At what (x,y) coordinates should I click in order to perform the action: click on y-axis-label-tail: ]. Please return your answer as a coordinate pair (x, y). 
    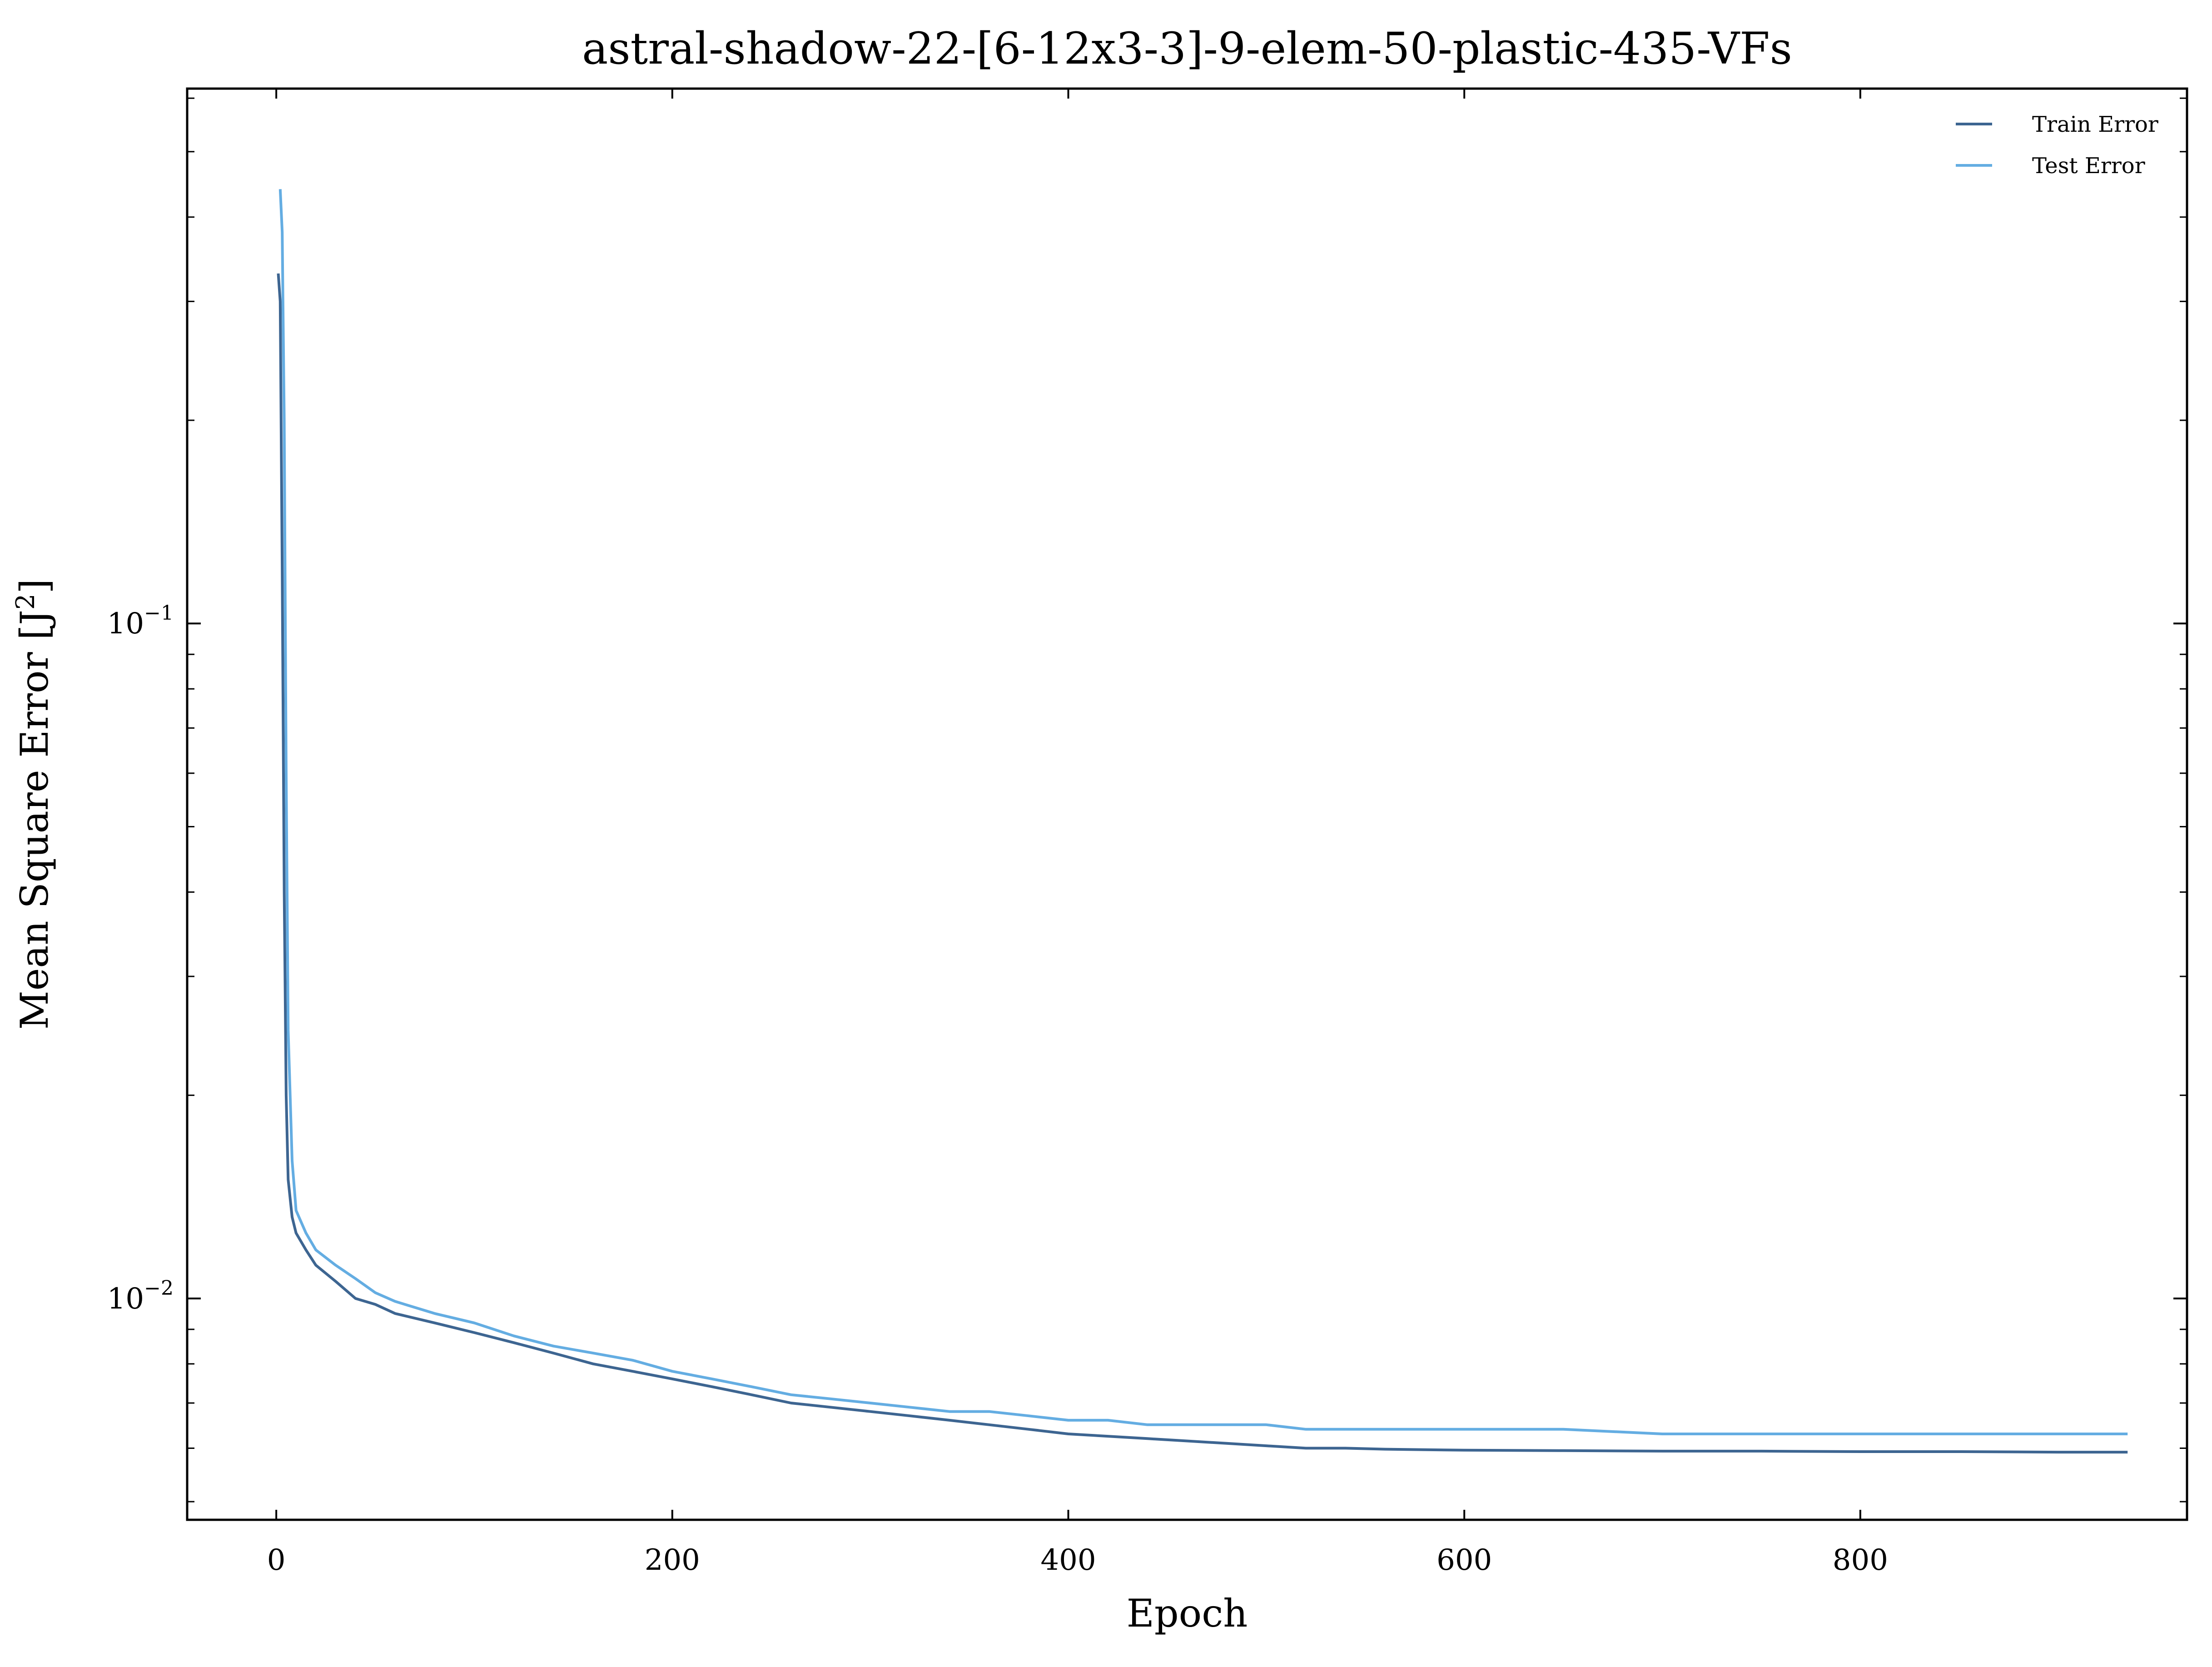
    Looking at the image, I should click on (34, 586).